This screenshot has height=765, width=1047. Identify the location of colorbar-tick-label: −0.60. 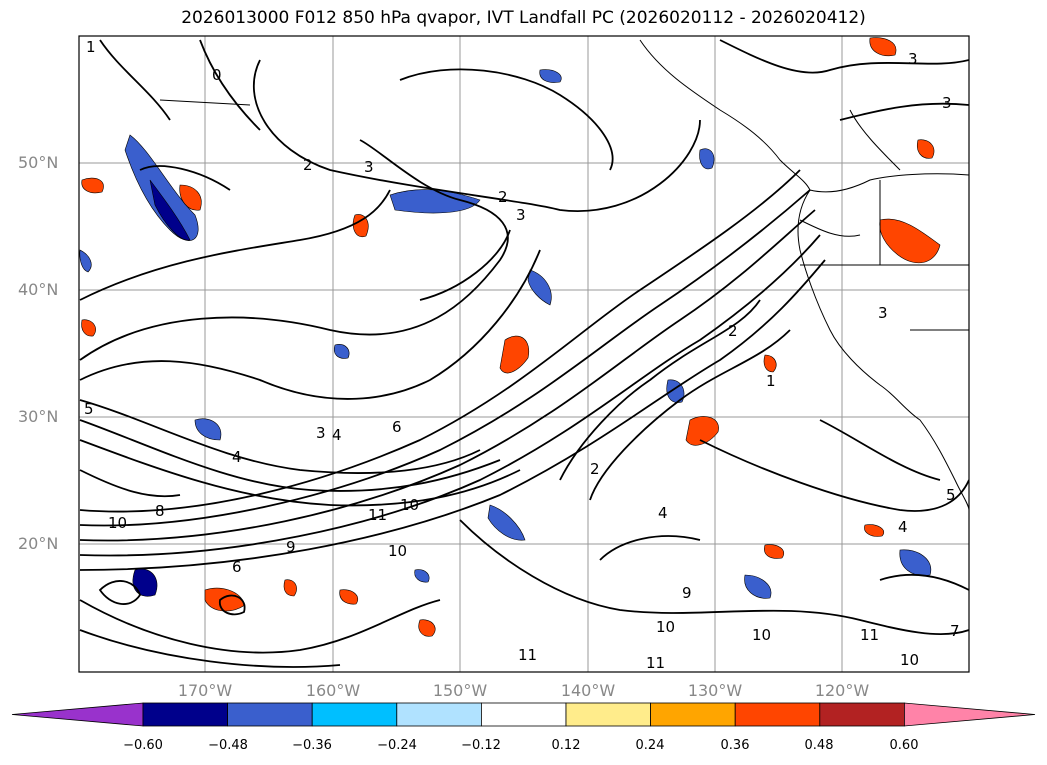
(143, 745).